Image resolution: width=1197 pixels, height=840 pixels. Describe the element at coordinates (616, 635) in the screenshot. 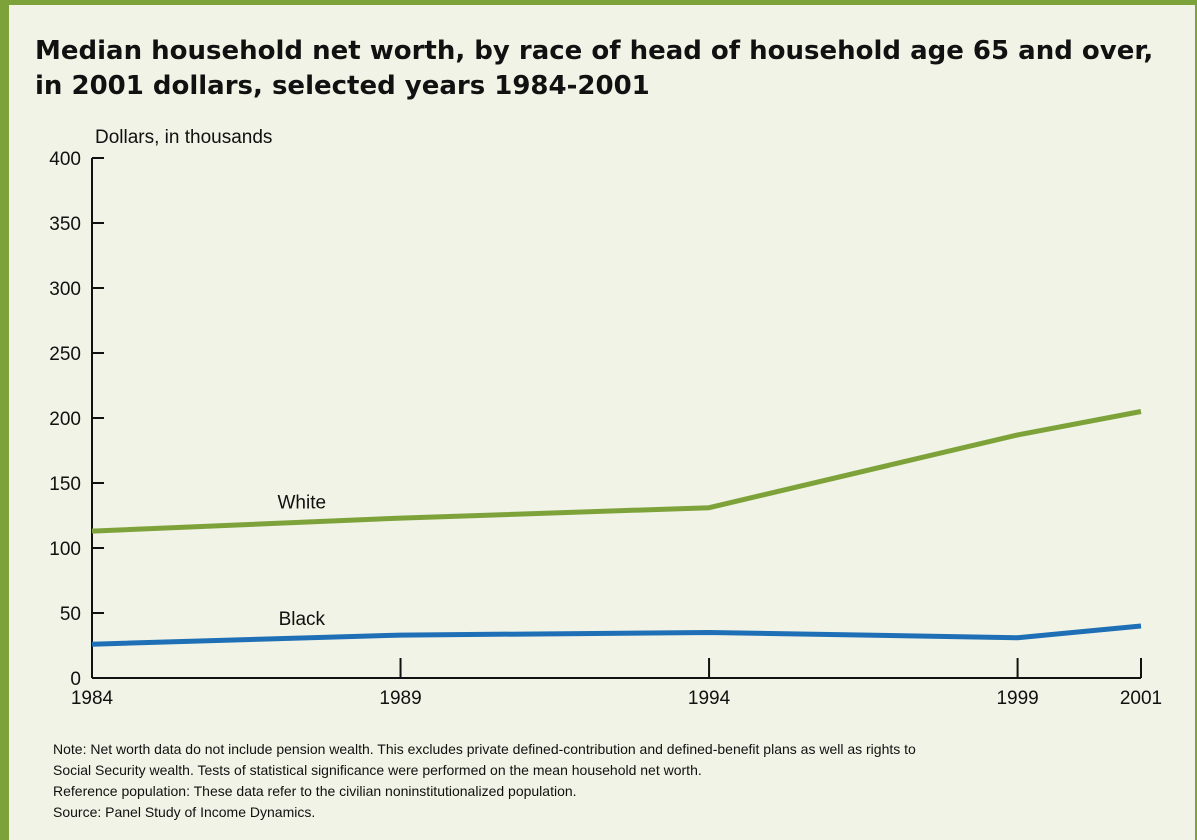

I see `series-line-black` at that location.